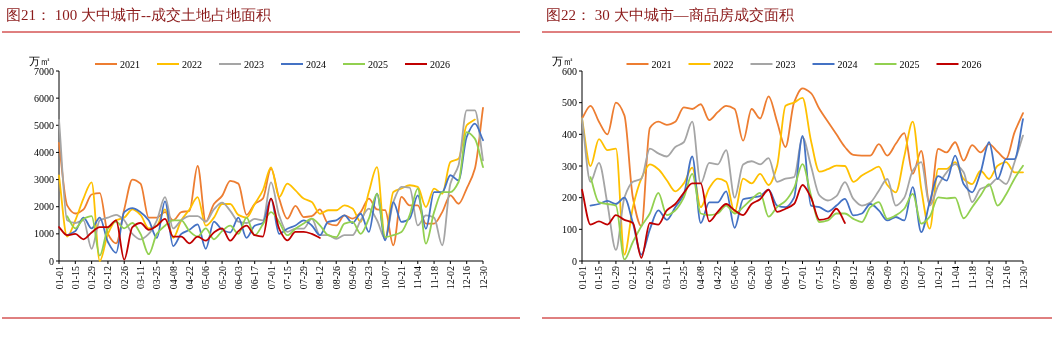 This screenshot has height=346, width=1057. I want to click on y-tick-label: 500, so click(569, 103).